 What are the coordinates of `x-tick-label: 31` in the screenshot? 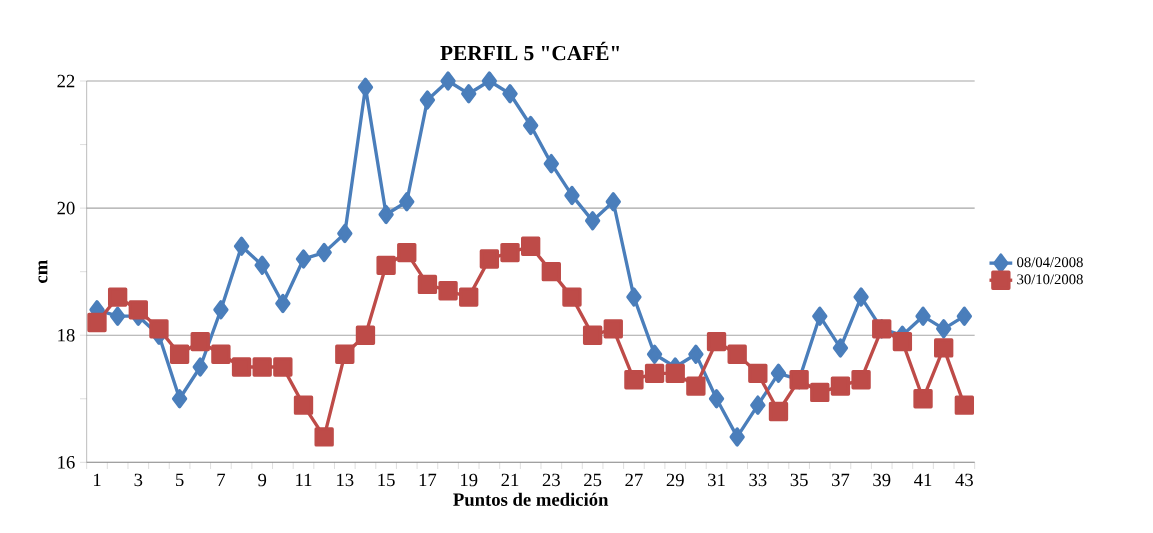 It's located at (716, 480).